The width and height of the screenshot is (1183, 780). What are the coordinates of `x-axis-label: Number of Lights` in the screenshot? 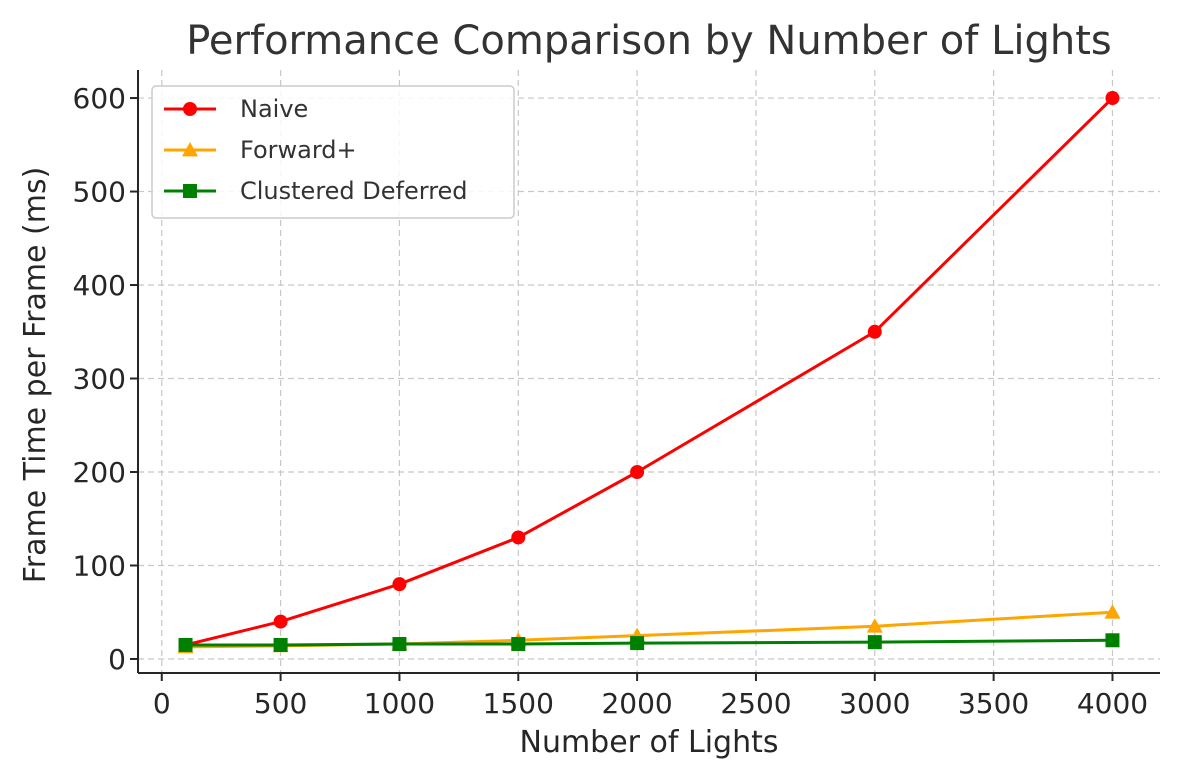 It's located at (649, 742).